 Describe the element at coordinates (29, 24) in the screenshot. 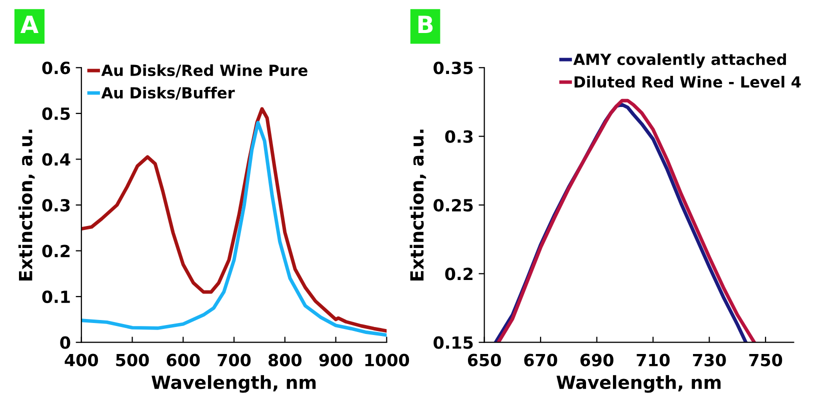

I see `chart-title: A` at that location.